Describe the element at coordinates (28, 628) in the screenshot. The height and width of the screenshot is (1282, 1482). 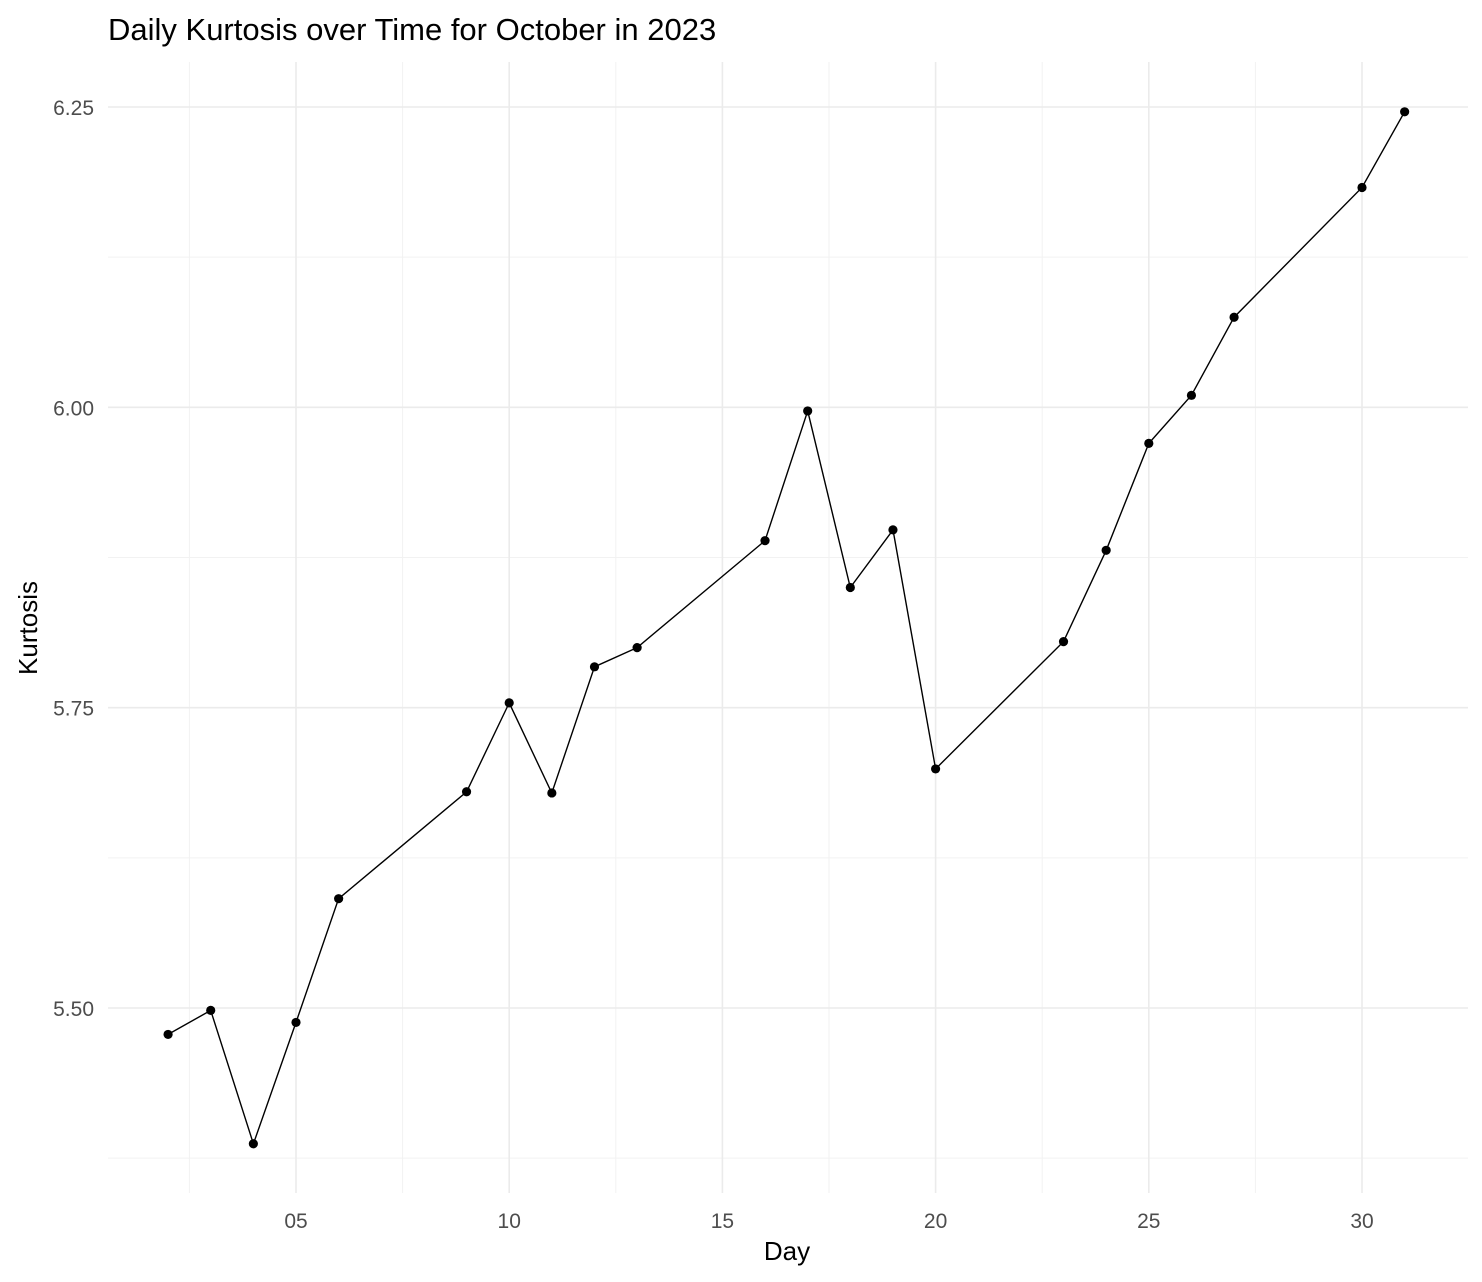
I see `y-axis-title: Kurtosis` at that location.